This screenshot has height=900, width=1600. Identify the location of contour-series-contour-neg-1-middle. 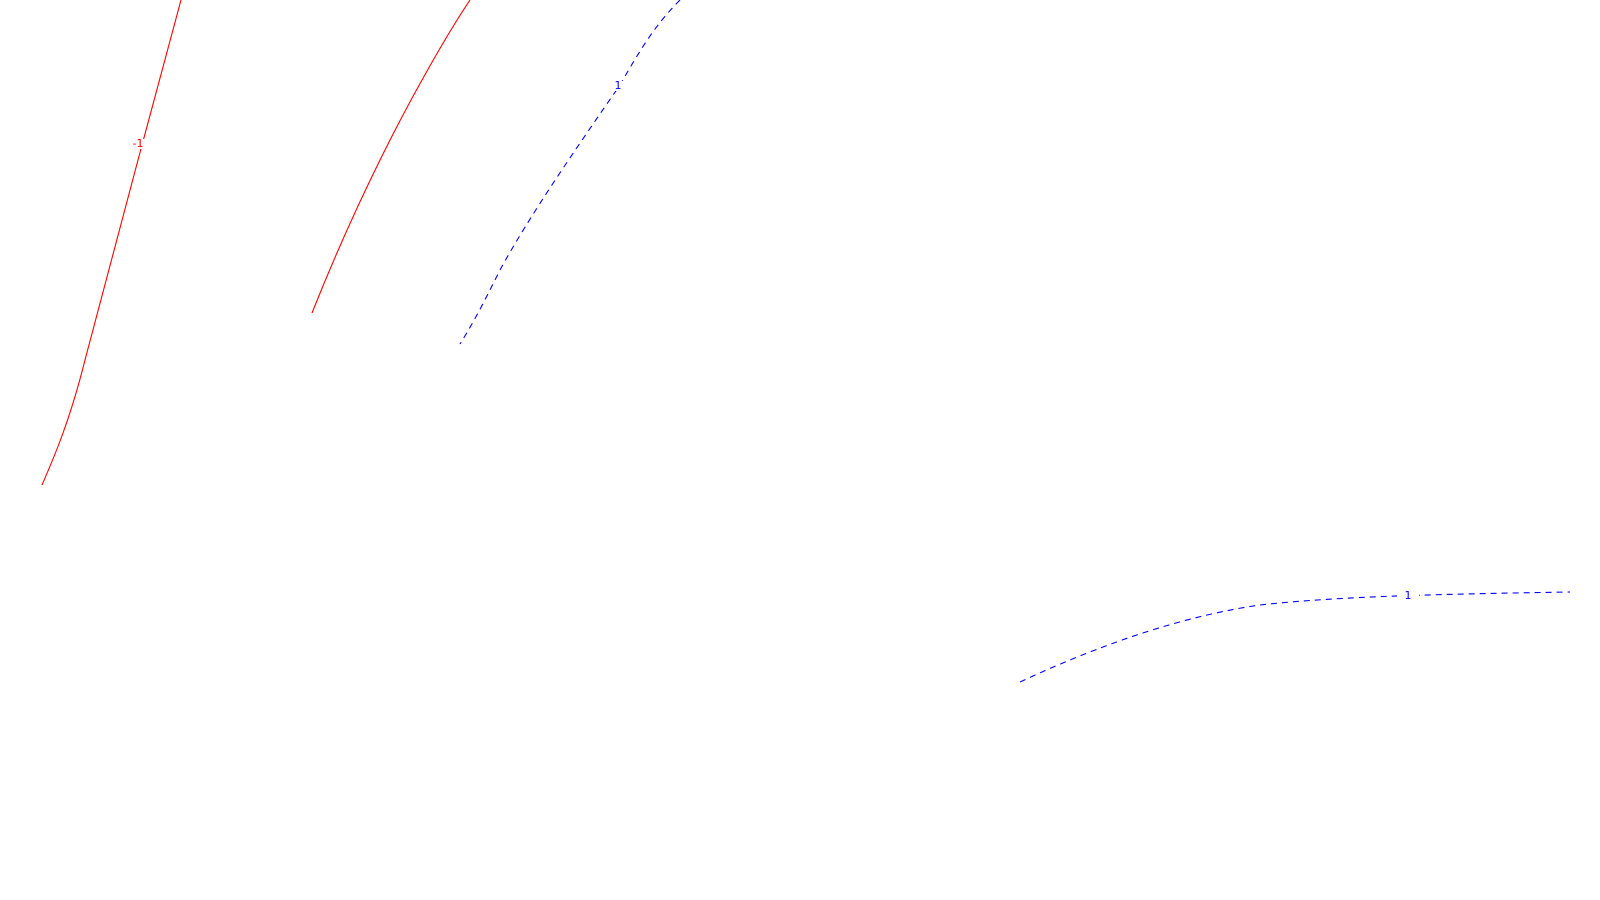
(391, 157).